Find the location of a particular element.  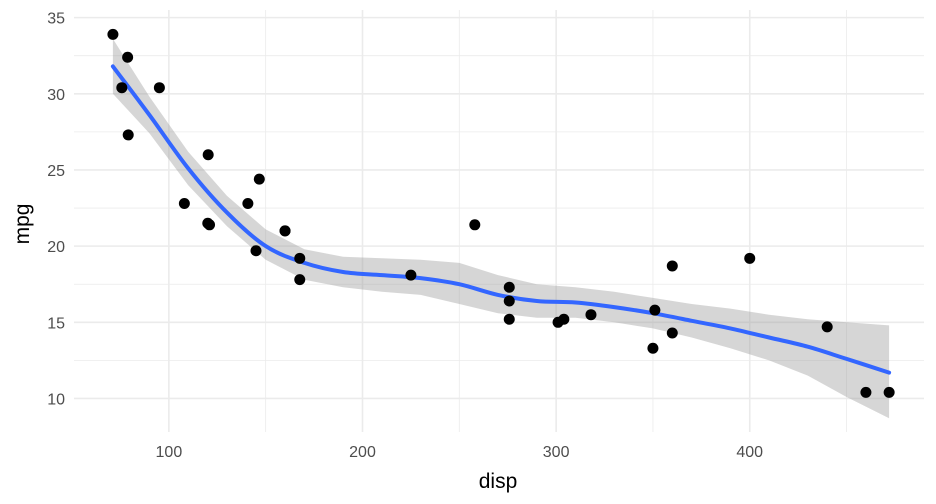

x-tick-label: 300 is located at coordinates (556, 452).